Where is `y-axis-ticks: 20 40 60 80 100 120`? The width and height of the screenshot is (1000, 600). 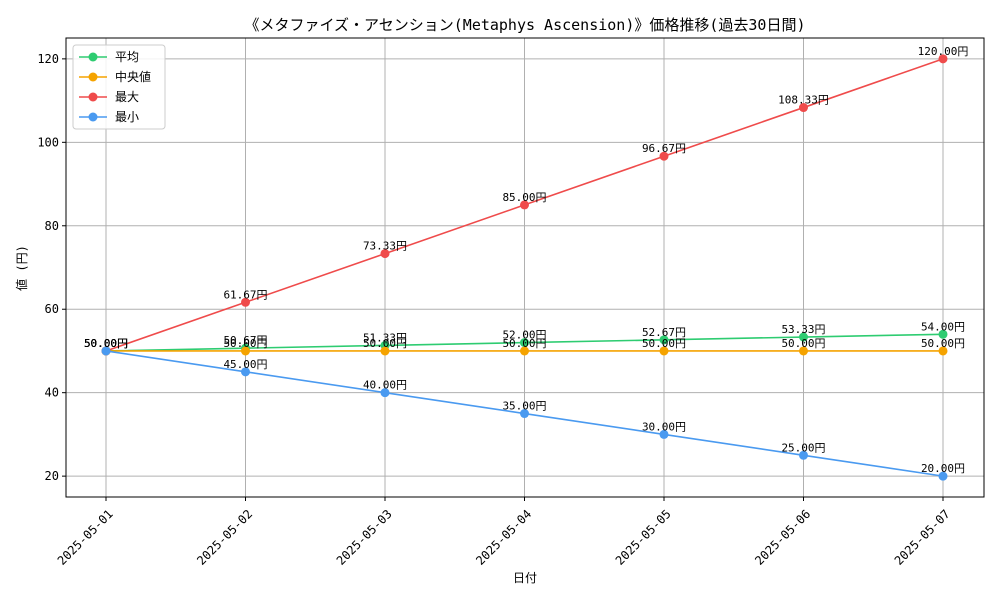
y-axis-ticks: 20 40 60 80 100 120 is located at coordinates (51, 267).